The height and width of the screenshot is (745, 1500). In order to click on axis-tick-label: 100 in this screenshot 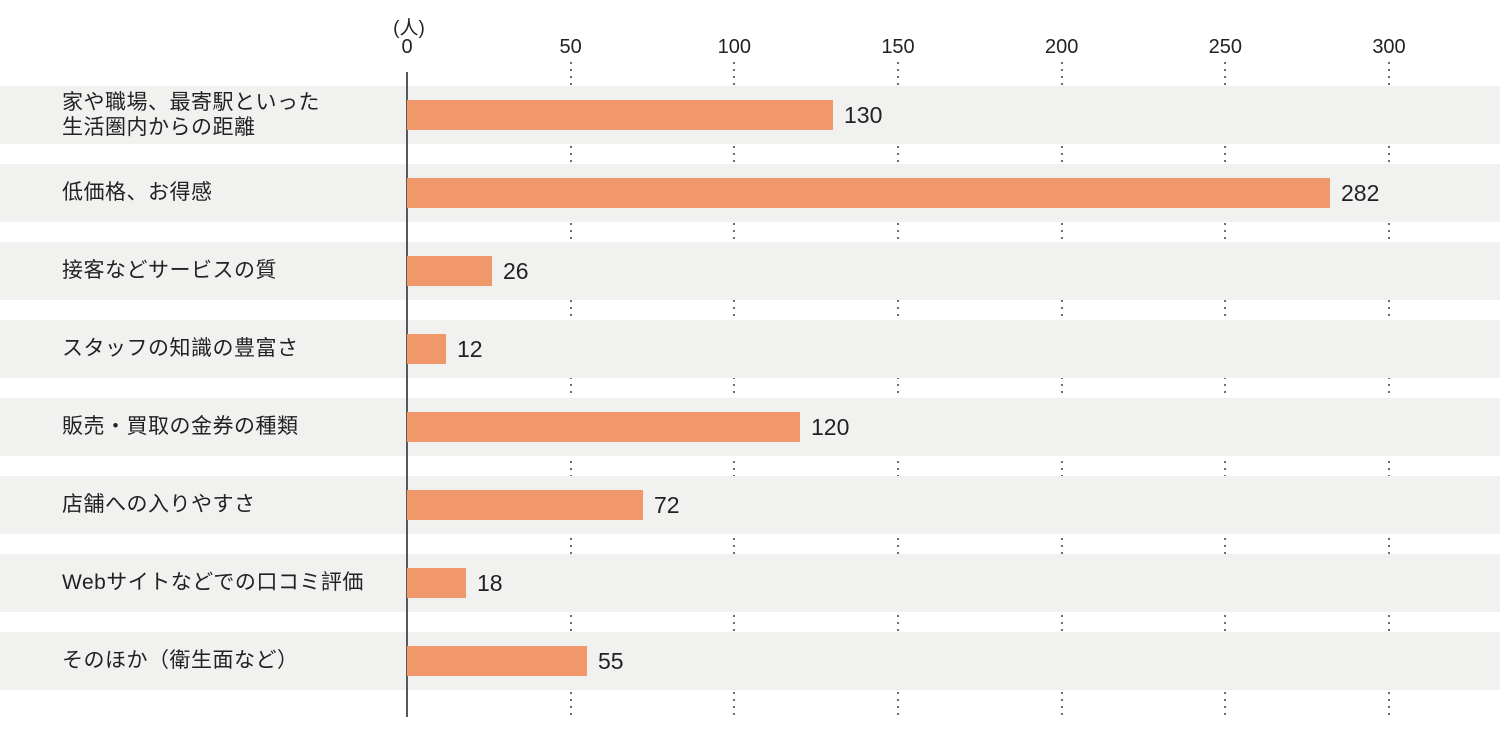, I will do `click(734, 47)`.